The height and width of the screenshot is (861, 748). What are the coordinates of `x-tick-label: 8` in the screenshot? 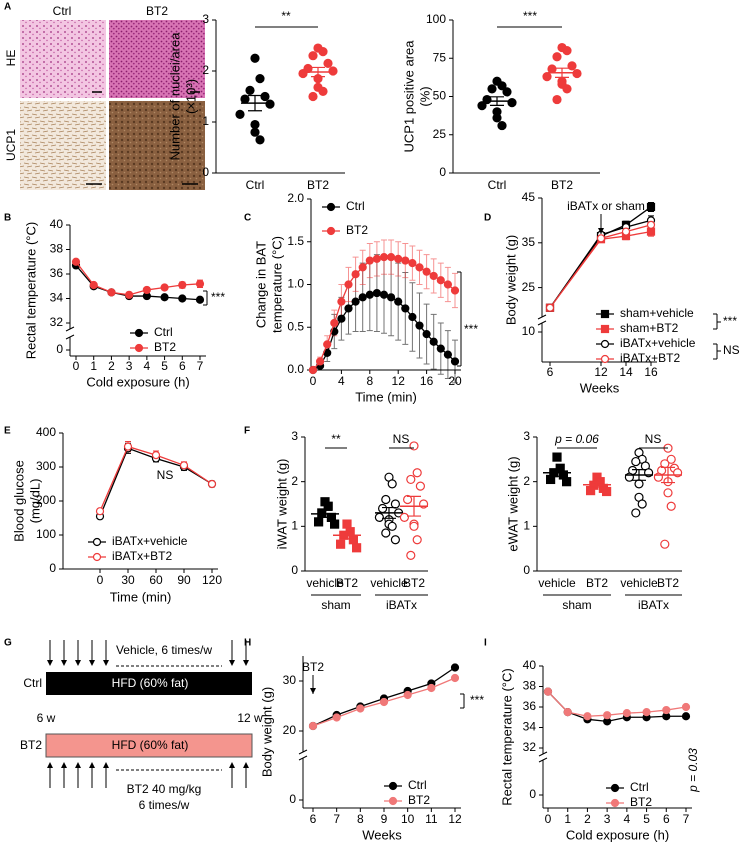 It's located at (360, 819).